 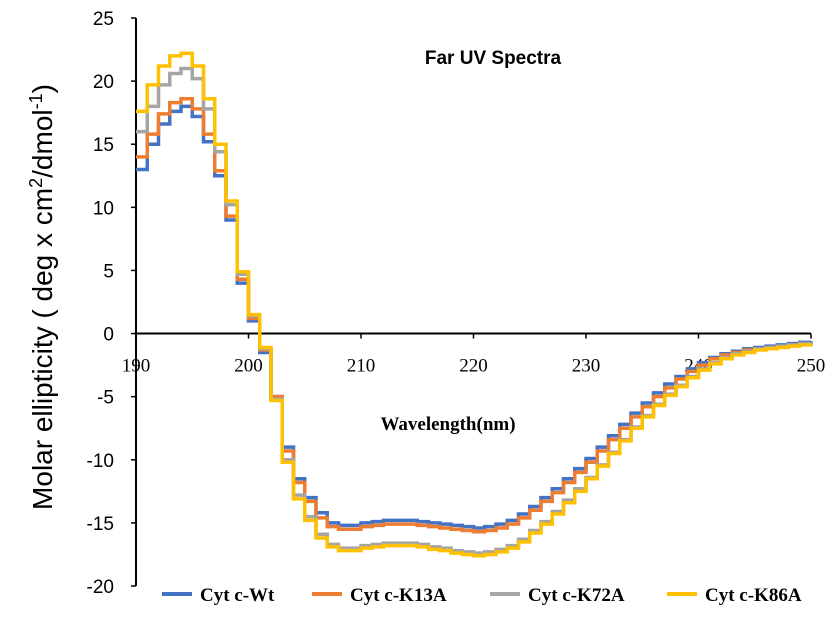 What do you see at coordinates (100, 587) in the screenshot?
I see `y-tick-label: -20` at bounding box center [100, 587].